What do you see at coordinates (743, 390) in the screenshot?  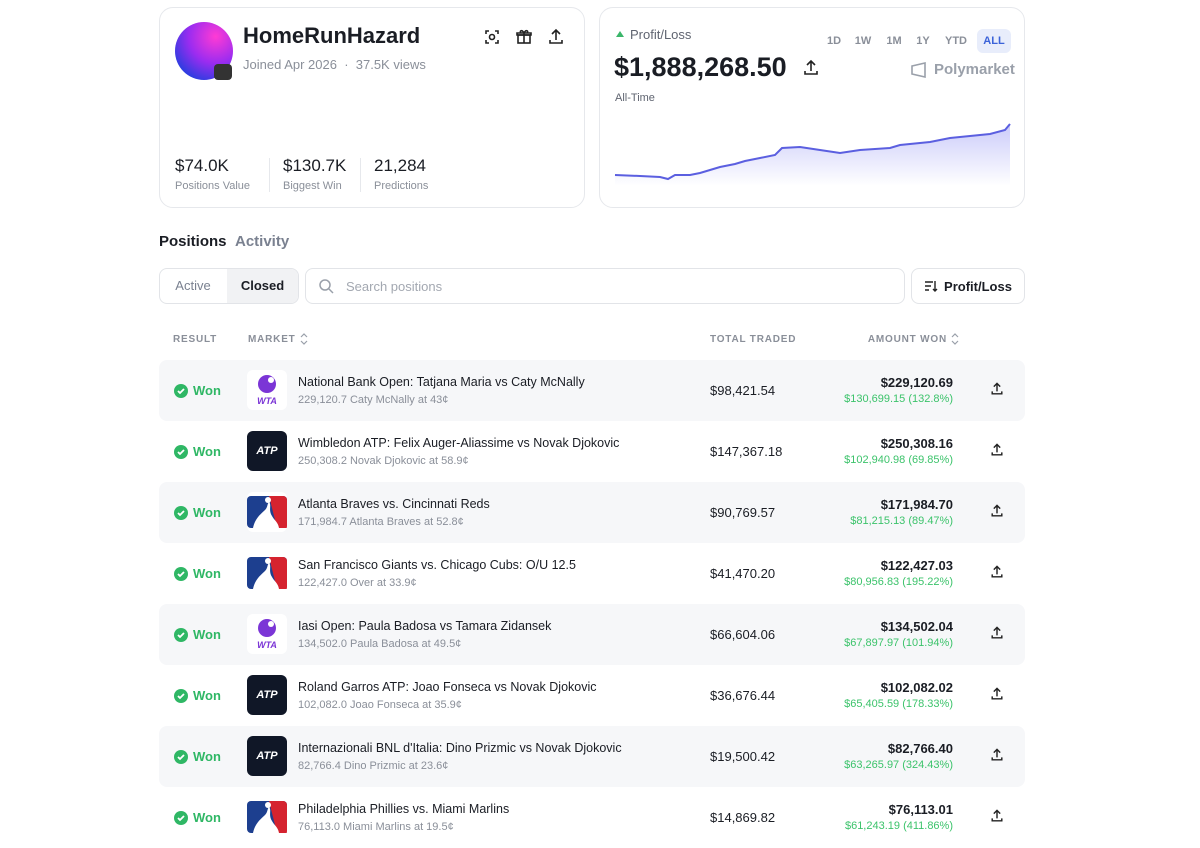 I see `total-traded: $98,421.54` at bounding box center [743, 390].